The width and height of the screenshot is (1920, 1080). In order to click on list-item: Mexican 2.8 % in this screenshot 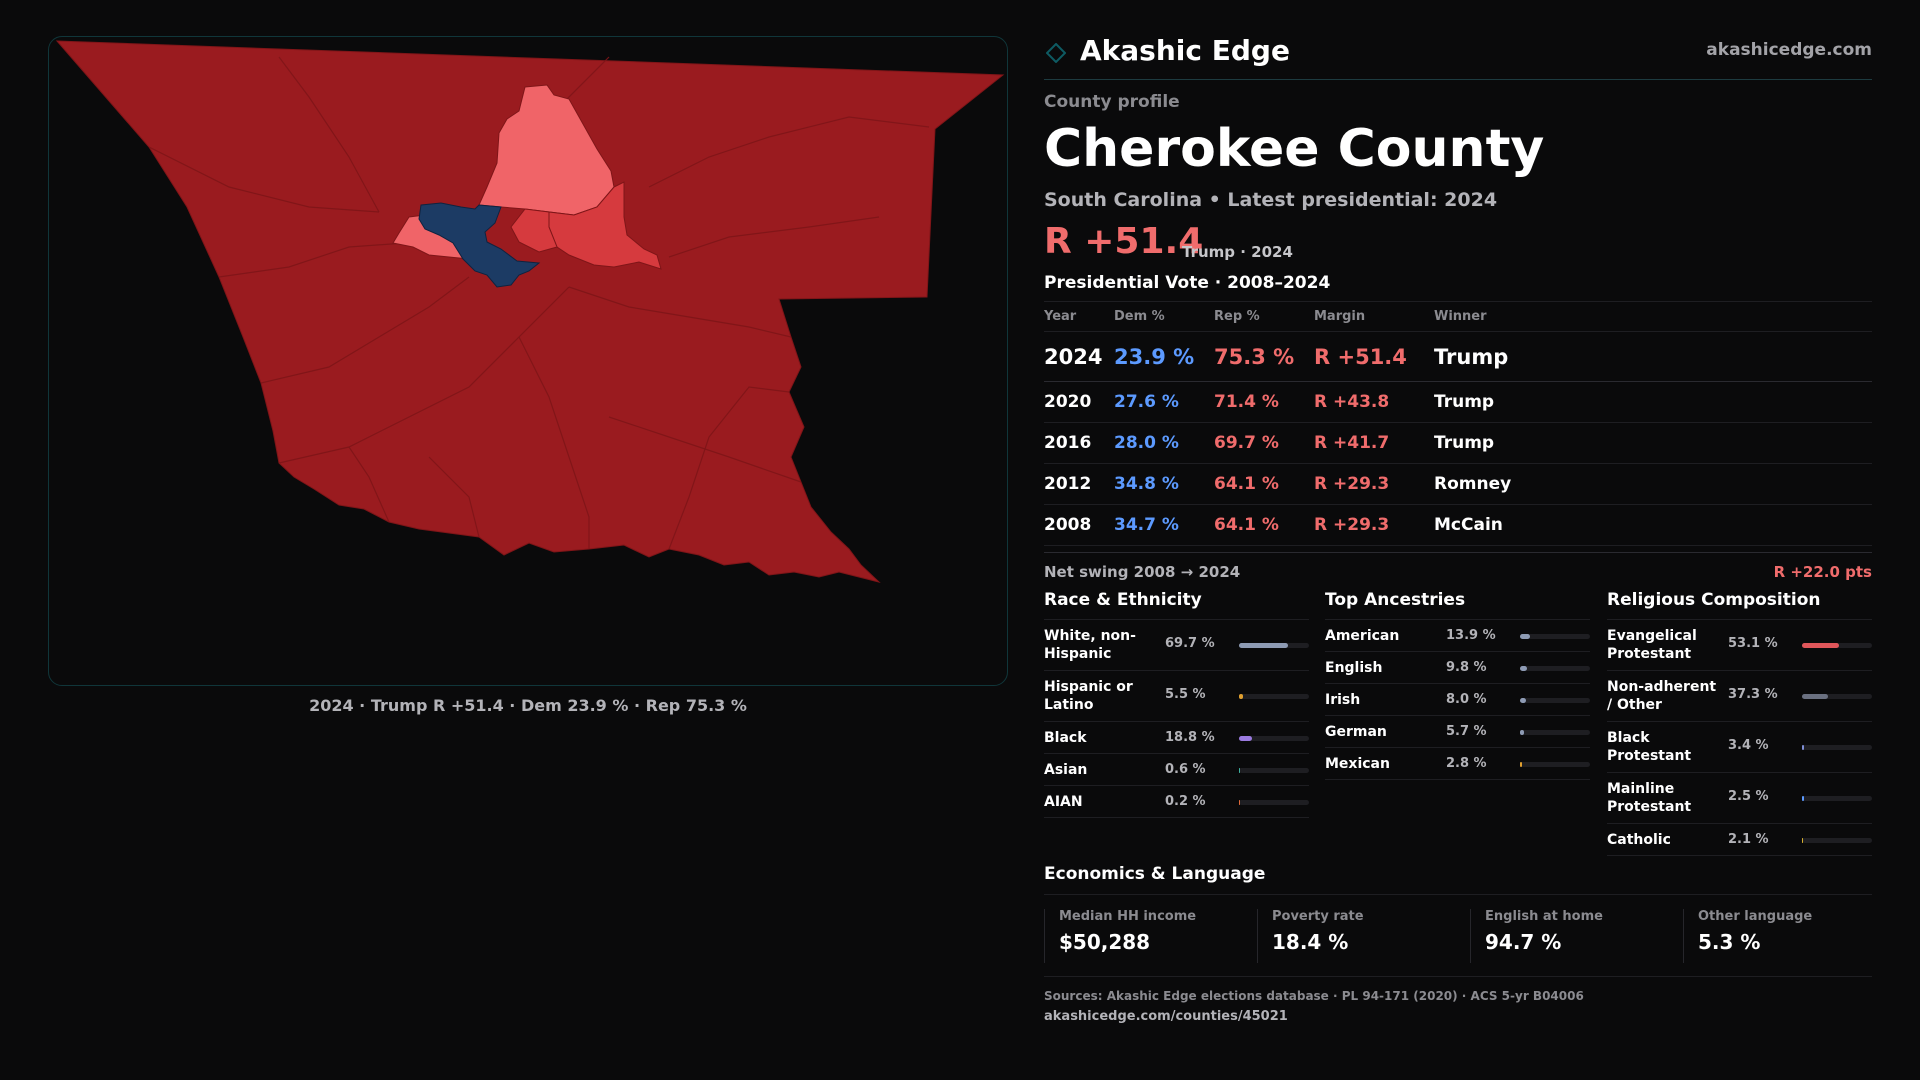, I will do `click(1457, 764)`.